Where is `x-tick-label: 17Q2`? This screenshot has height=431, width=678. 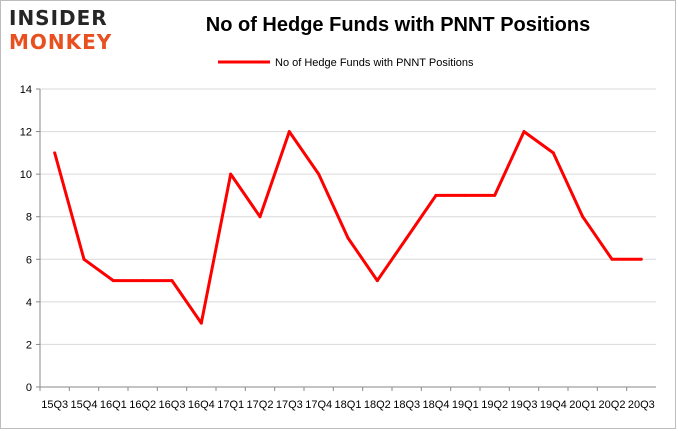
x-tick-label: 17Q2 is located at coordinates (260, 405).